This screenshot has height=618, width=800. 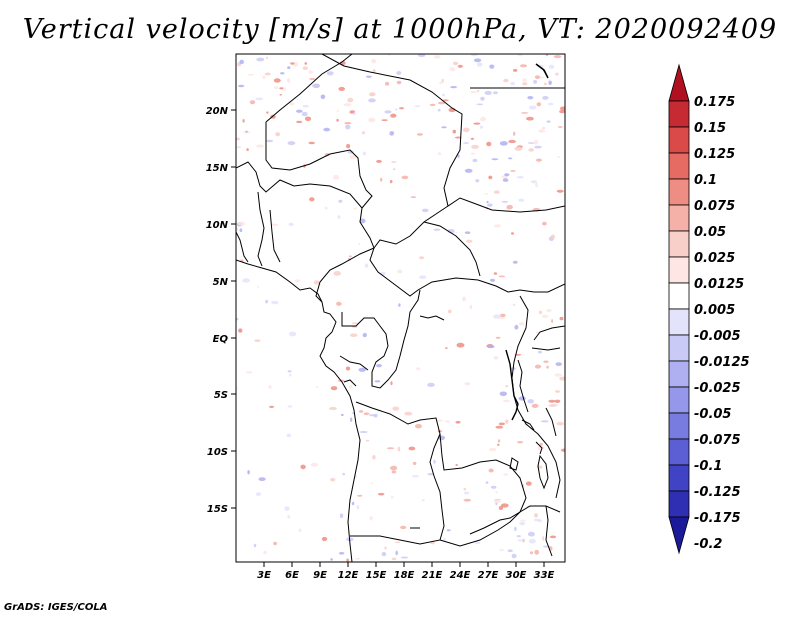 What do you see at coordinates (722, 362) in the screenshot?
I see `colorbar-label: -0.0125` at bounding box center [722, 362].